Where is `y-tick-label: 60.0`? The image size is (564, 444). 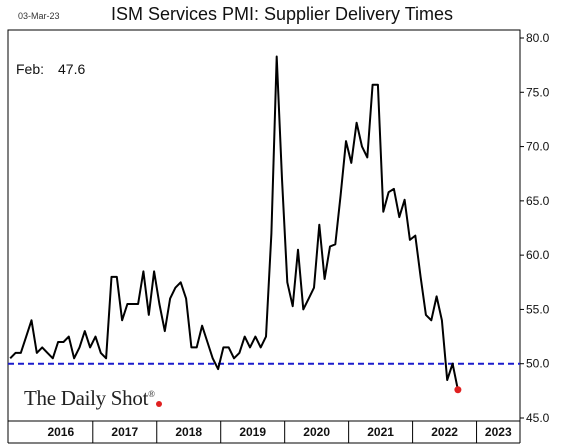 y-tick-label: 60.0 is located at coordinates (538, 255).